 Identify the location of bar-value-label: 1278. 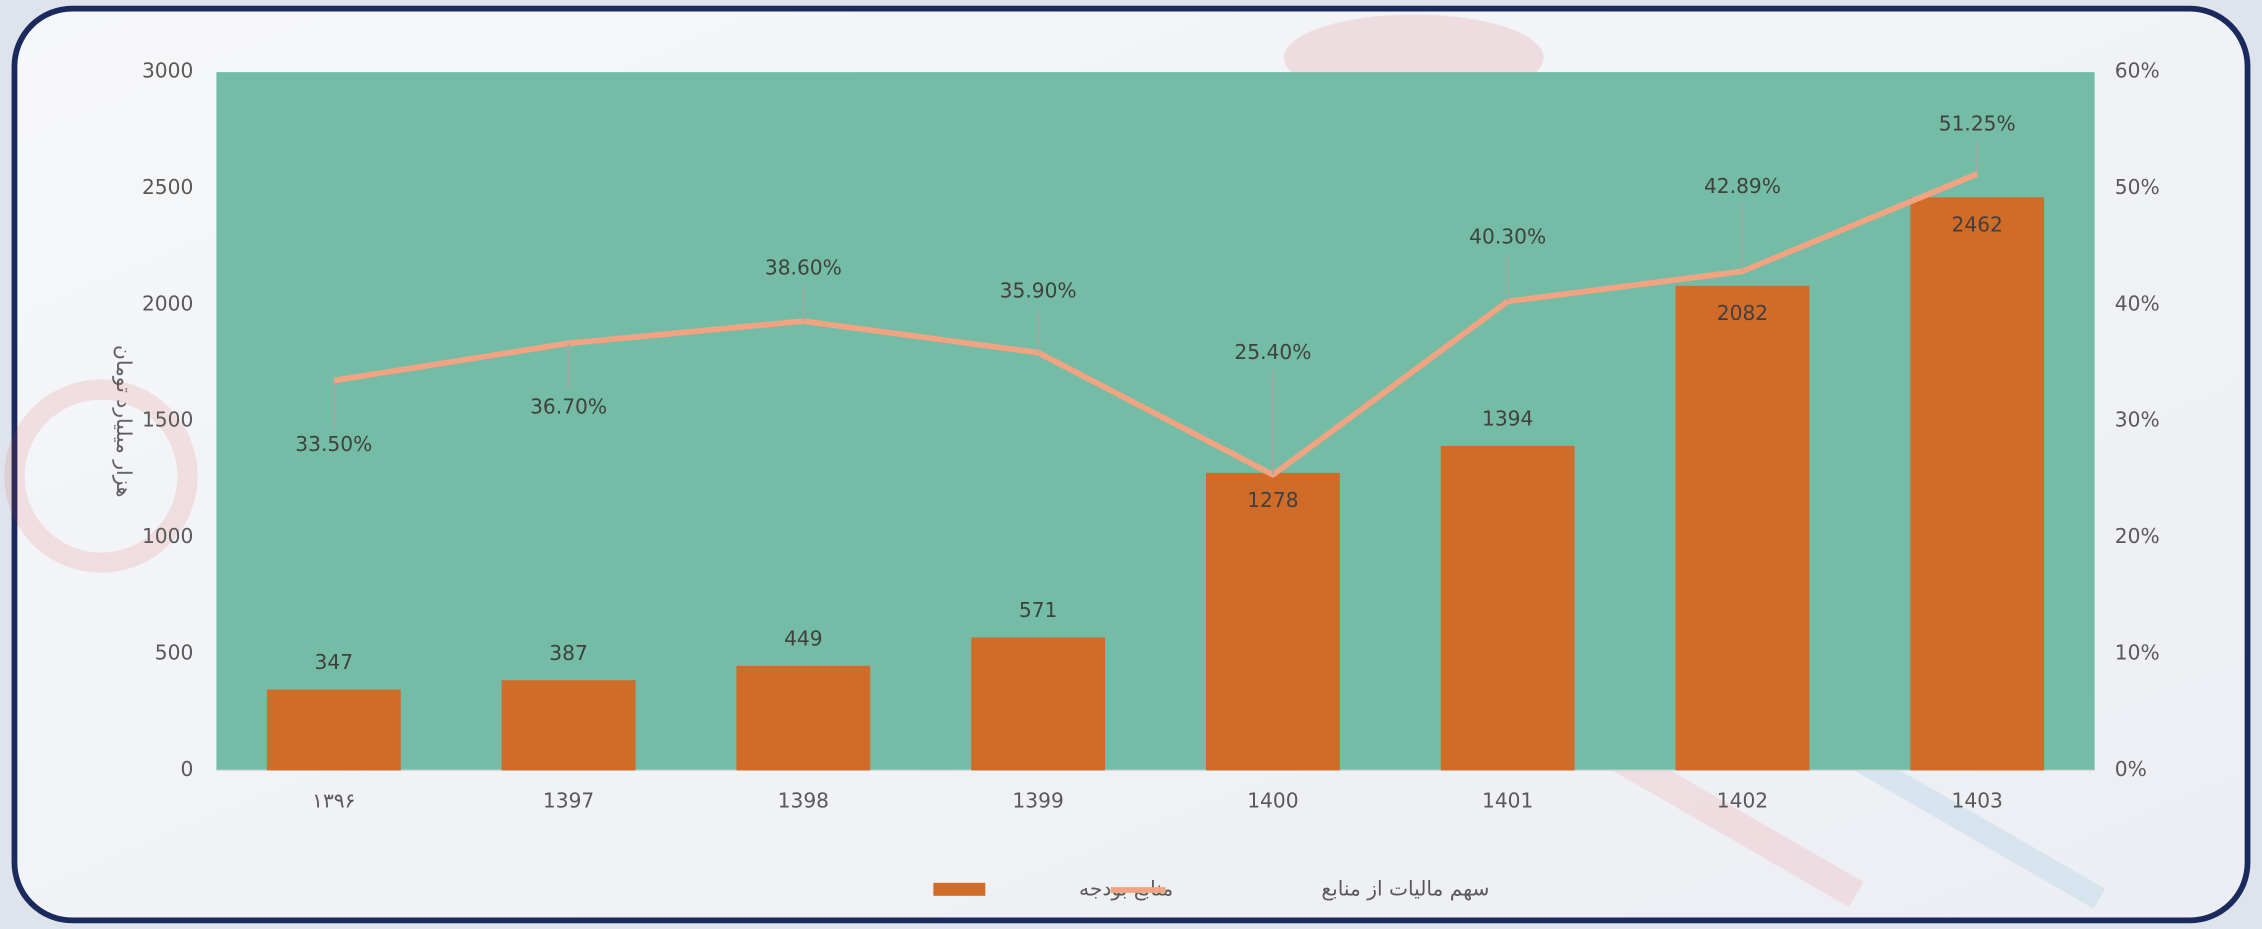
(1272, 500).